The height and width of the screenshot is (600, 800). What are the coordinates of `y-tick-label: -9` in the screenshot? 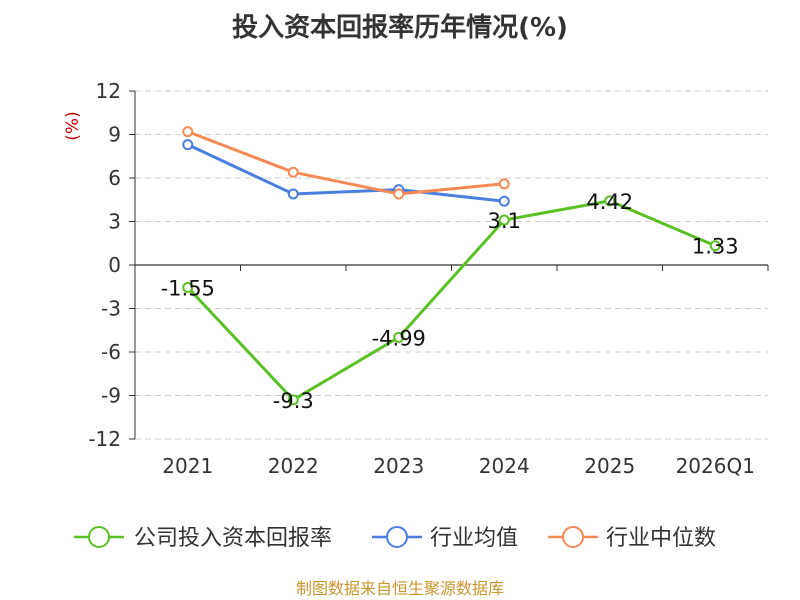 It's located at (111, 396).